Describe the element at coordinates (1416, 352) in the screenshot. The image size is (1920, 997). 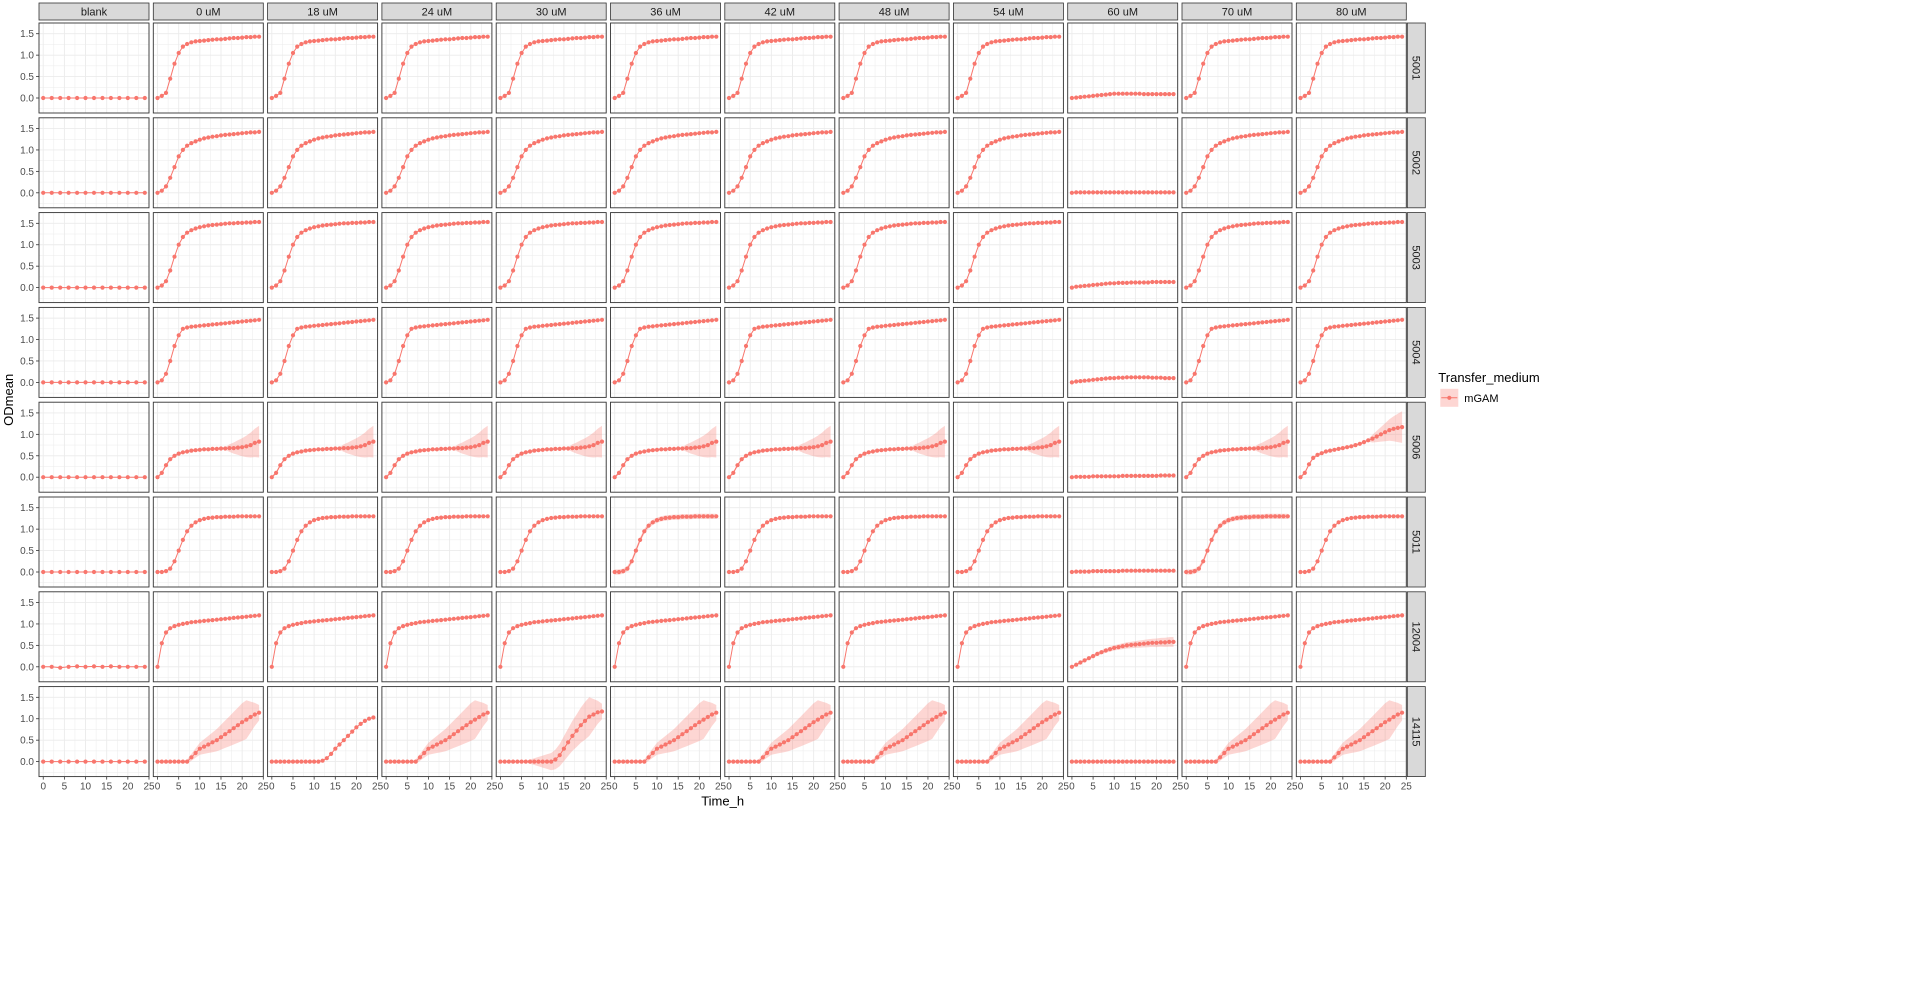
I see `facet-strip-row` at that location.